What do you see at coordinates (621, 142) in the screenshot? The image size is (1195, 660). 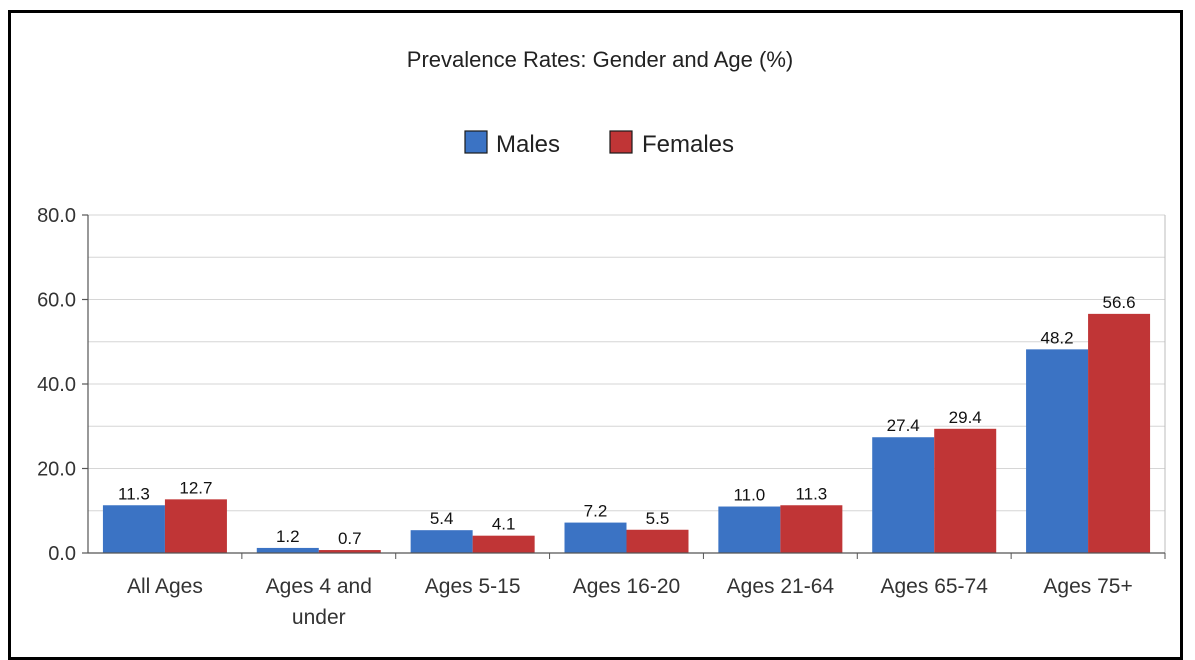 I see `legend-swatch-females` at bounding box center [621, 142].